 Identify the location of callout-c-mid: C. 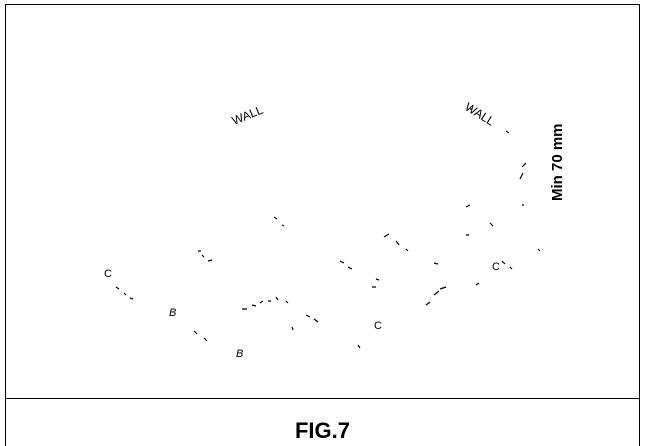
(378, 326).